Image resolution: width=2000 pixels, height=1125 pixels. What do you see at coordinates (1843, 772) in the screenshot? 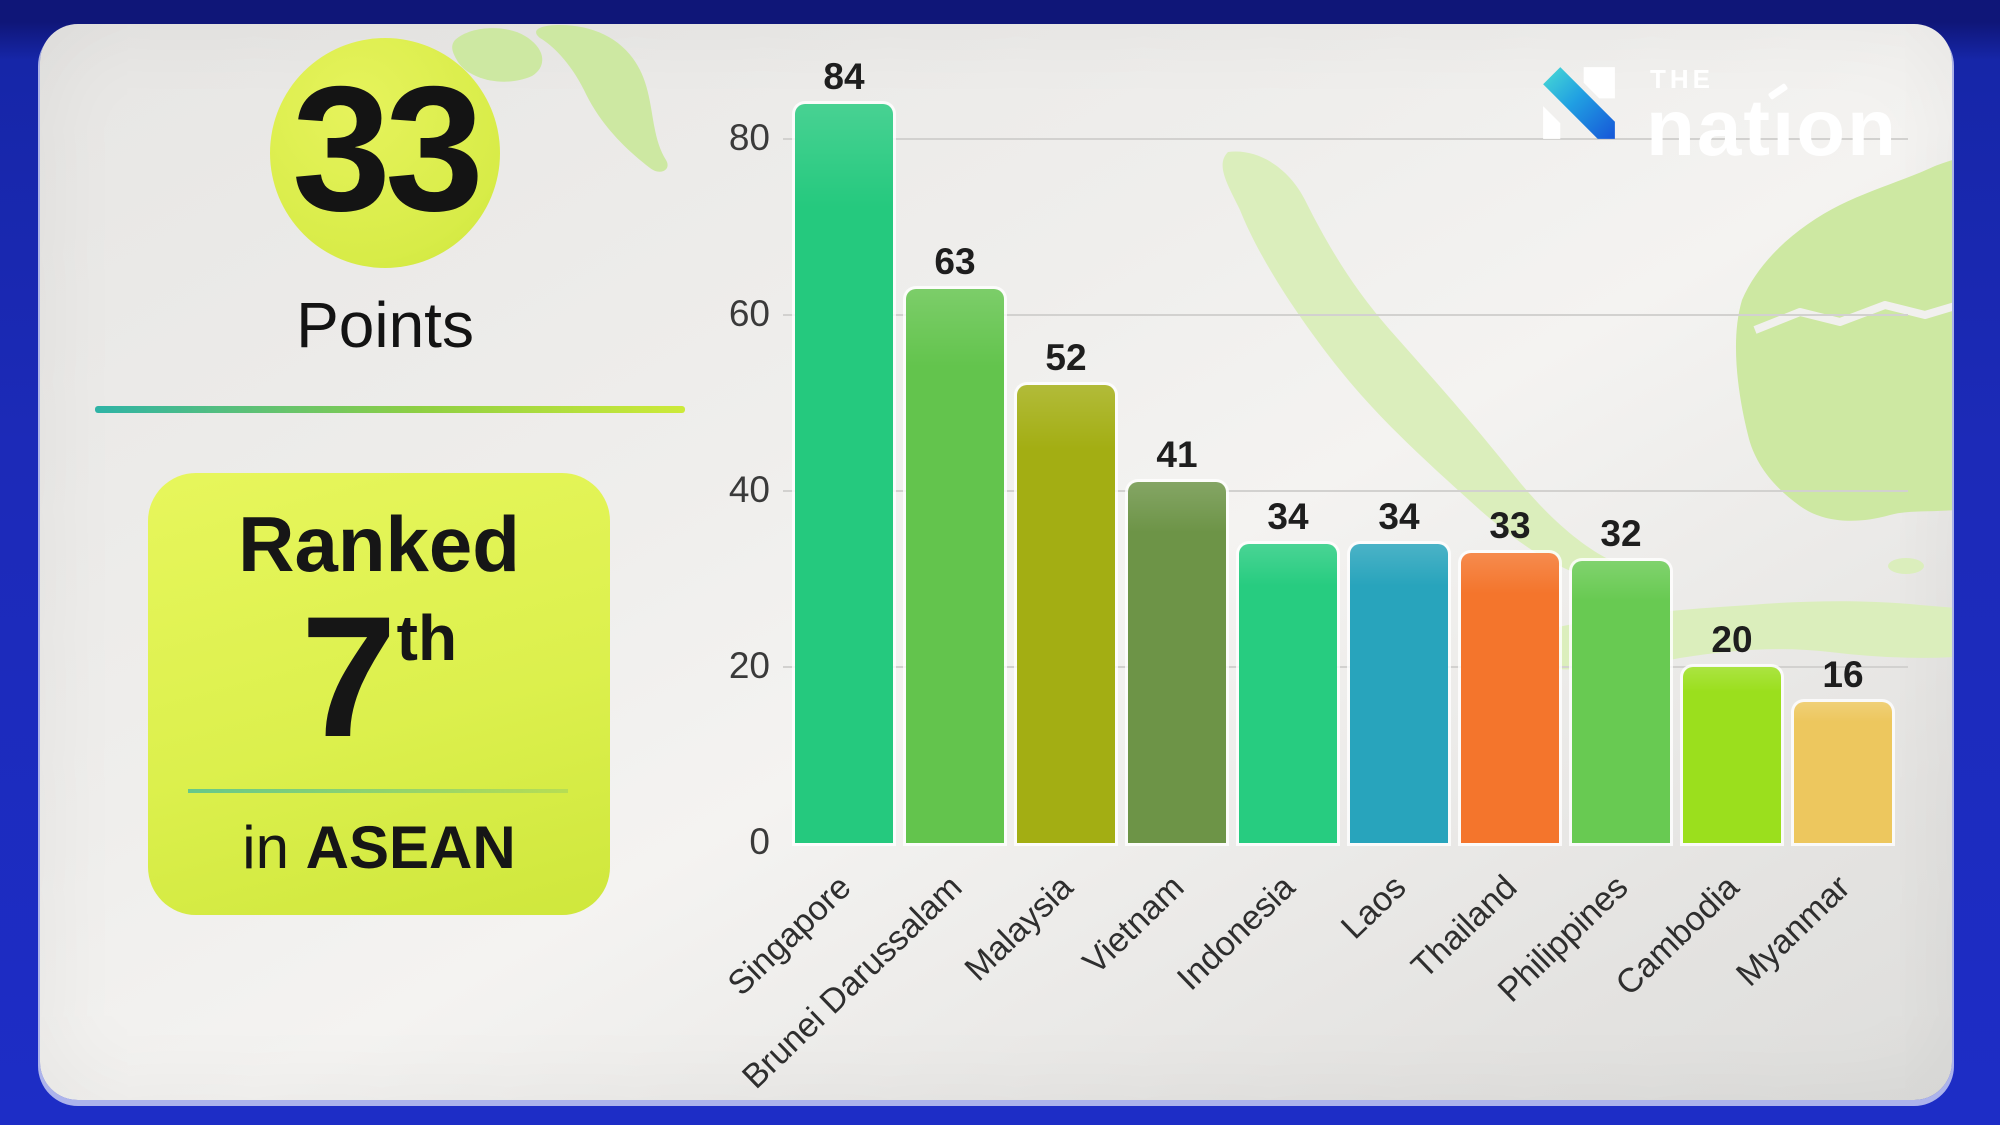
I see `bar-myanmar` at bounding box center [1843, 772].